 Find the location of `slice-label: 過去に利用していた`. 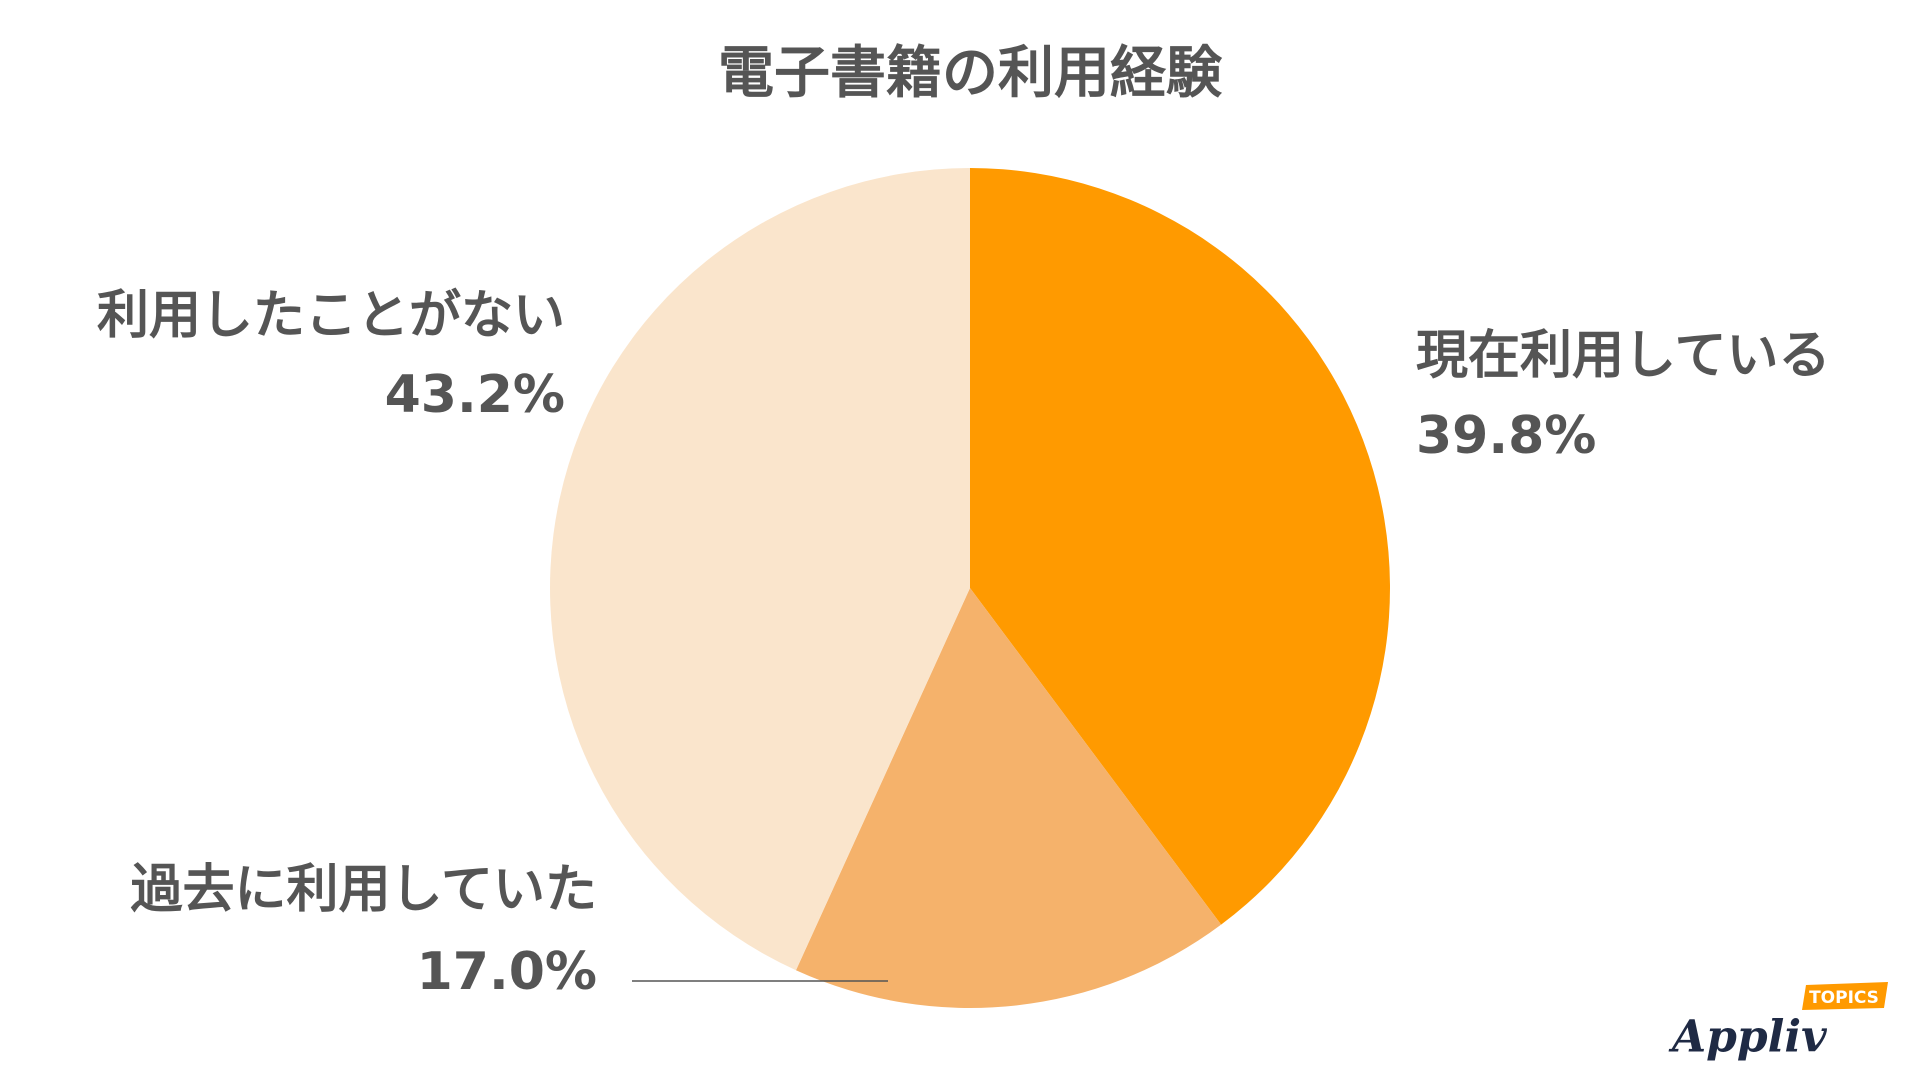

slice-label: 過去に利用していた is located at coordinates (364, 890).